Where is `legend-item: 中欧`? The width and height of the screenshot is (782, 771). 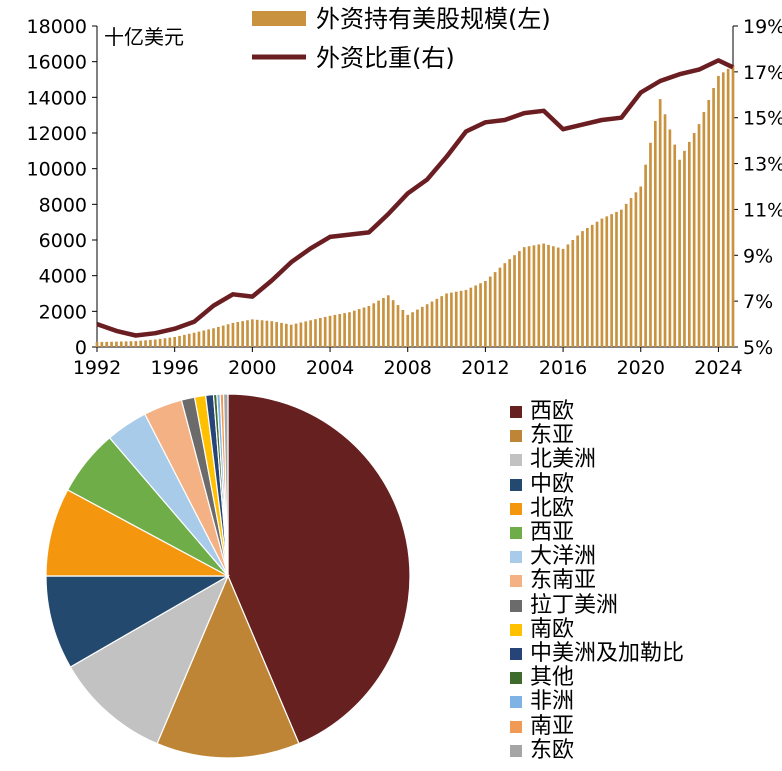
legend-item: 中欧 is located at coordinates (645, 484).